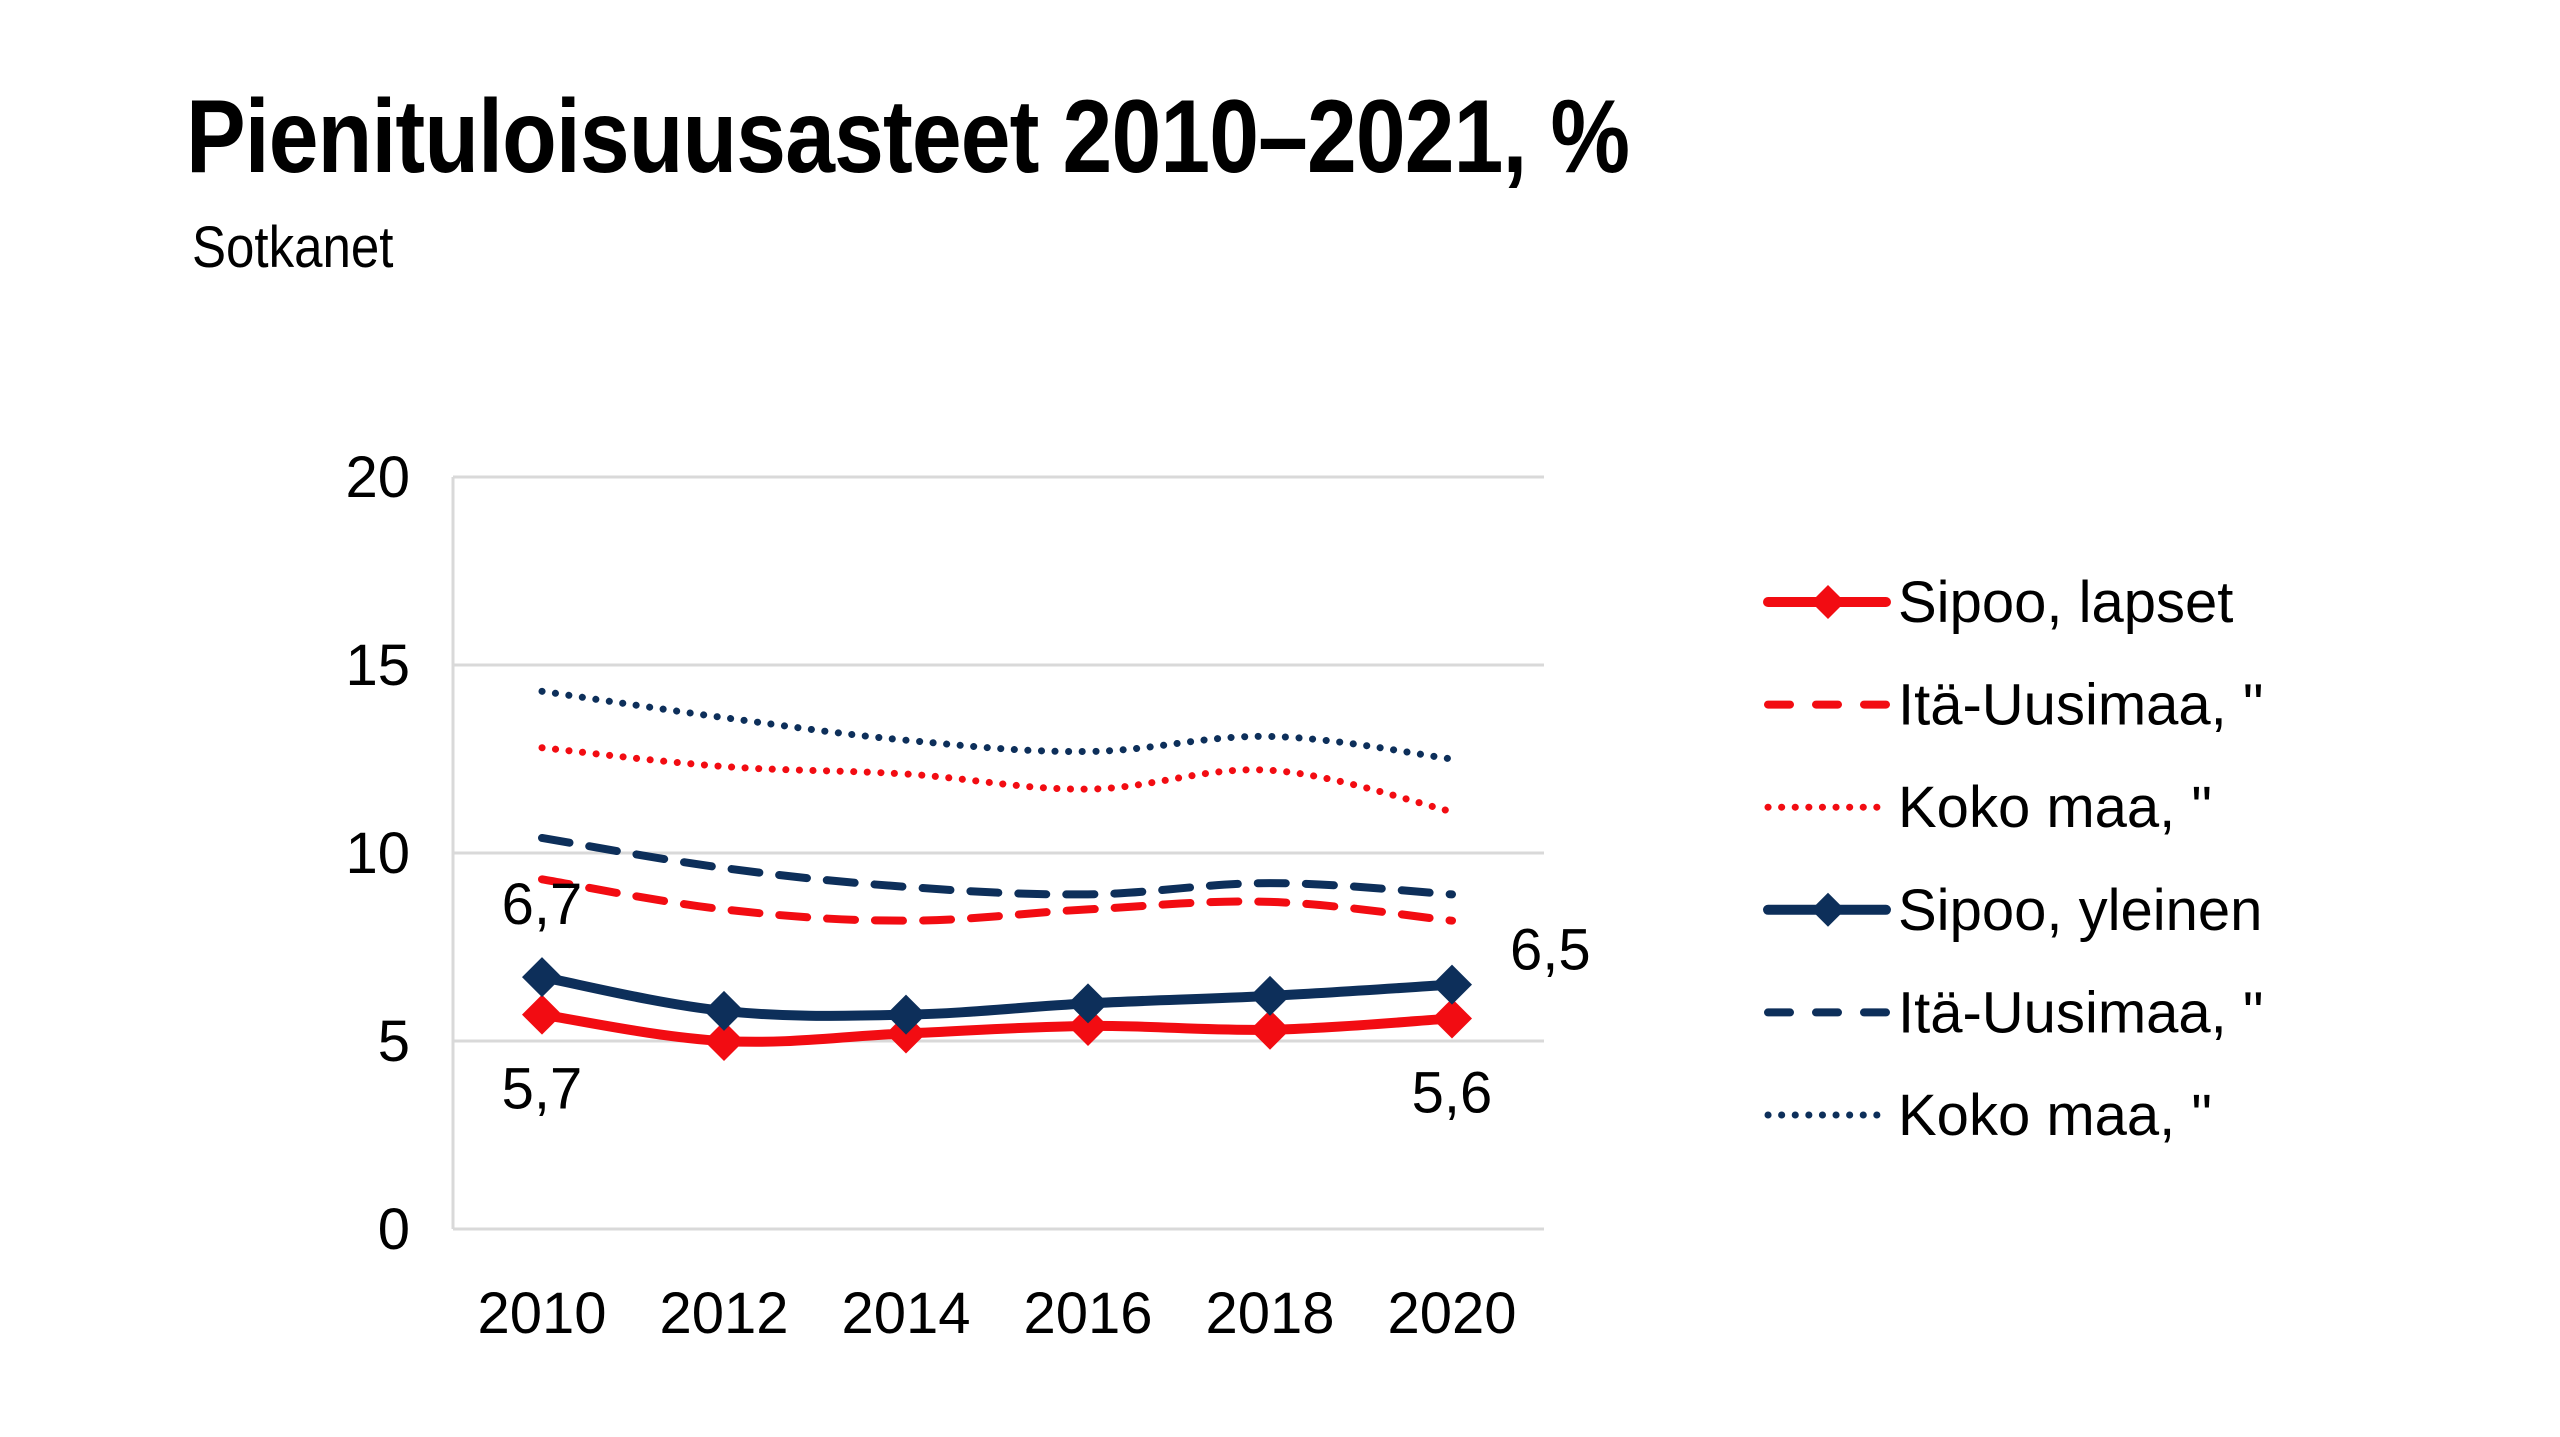 This screenshot has height=1437, width=2560. What do you see at coordinates (1550, 950) in the screenshot?
I see `data-label: 6,5` at bounding box center [1550, 950].